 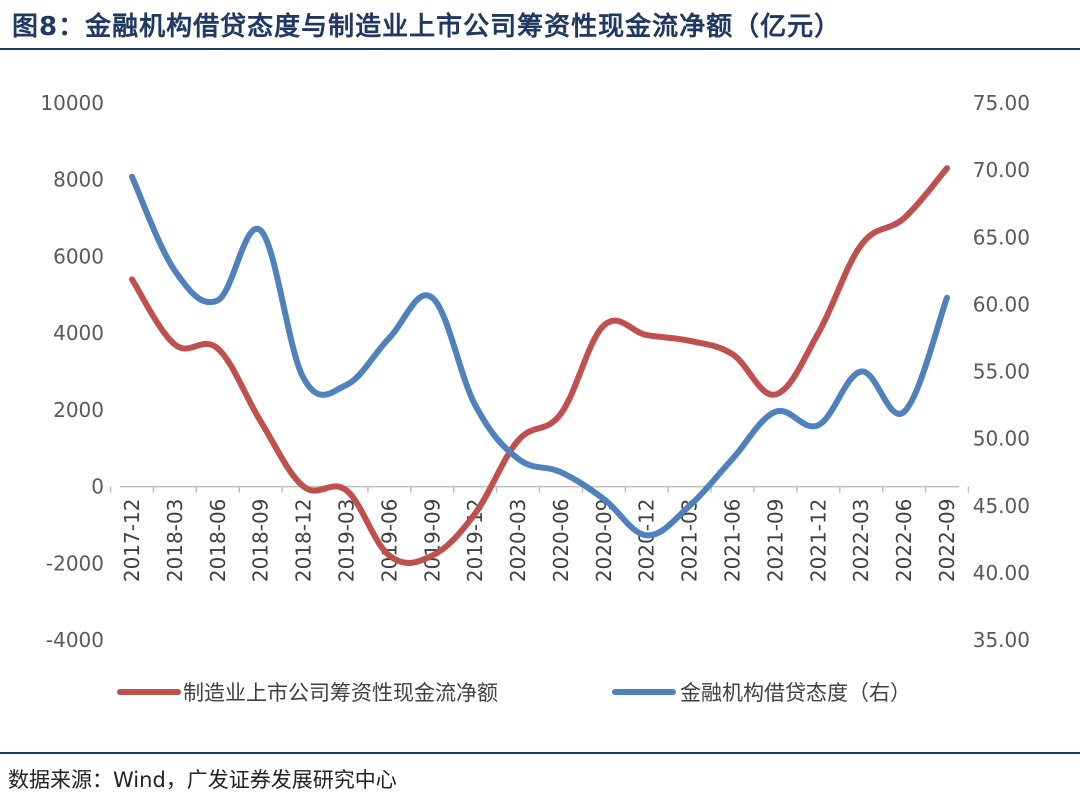 I want to click on y-right-tick-label: 55.00, so click(x=1001, y=372).